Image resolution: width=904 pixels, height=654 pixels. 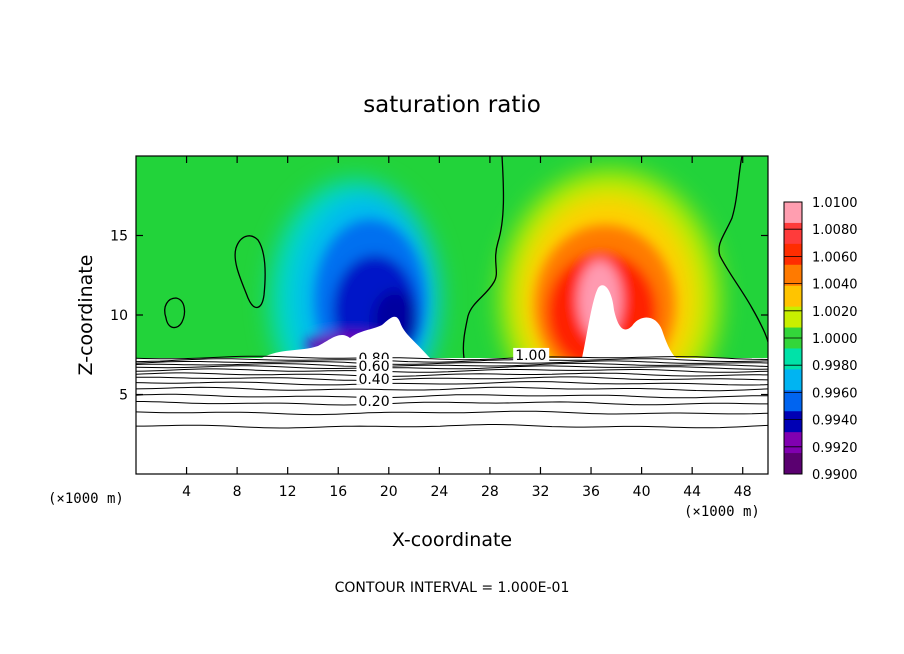 What do you see at coordinates (452, 540) in the screenshot?
I see `x-axis-label: X-coordinate` at bounding box center [452, 540].